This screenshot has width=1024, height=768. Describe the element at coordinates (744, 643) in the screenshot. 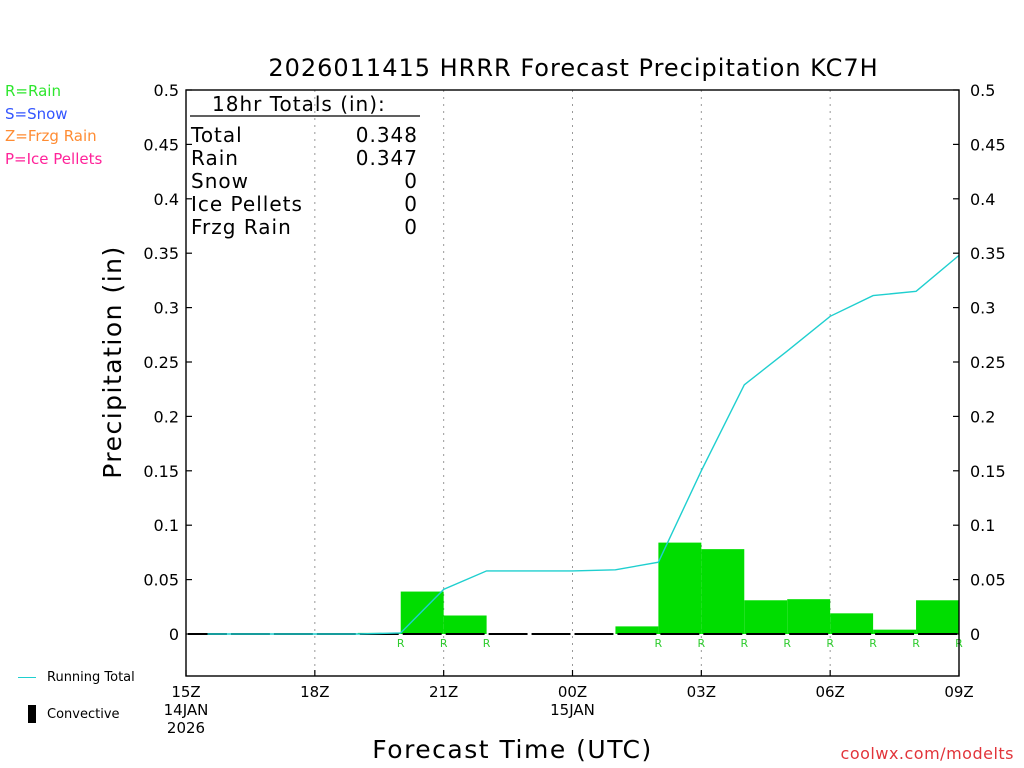

I see `precip-type-label-hour-13: R` at that location.